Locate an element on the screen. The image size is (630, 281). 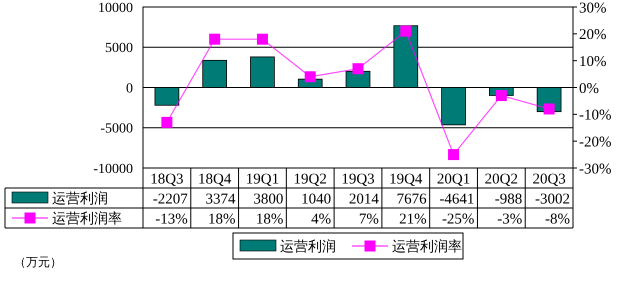
data-label: 7676 is located at coordinates (412, 199).